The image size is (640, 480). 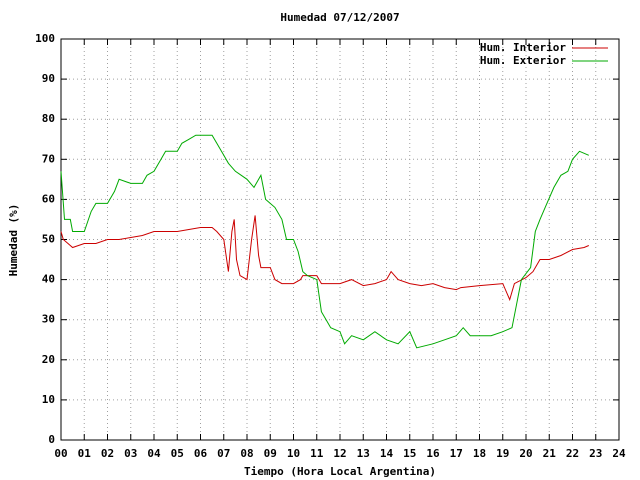 I want to click on chart-title: Humedad 07/12/2007, so click(x=339, y=17).